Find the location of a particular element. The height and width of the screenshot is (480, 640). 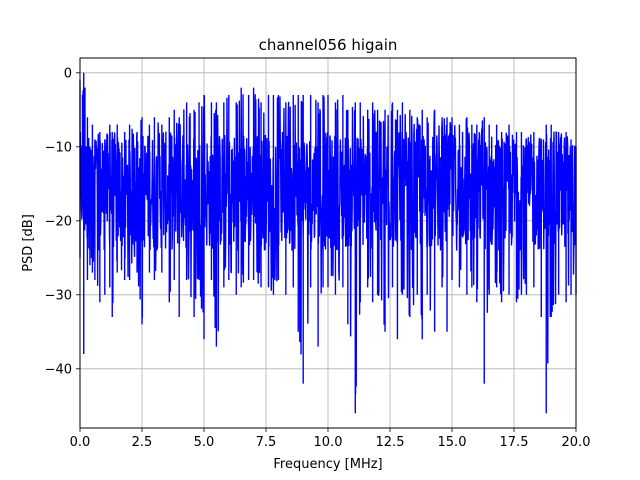

y-tick-label: −10 is located at coordinates (58, 147).